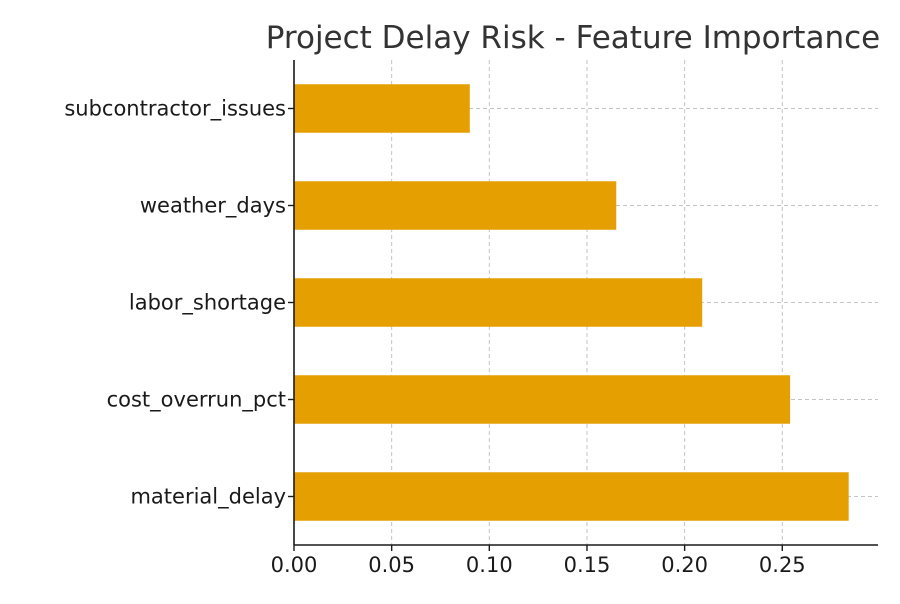 Image resolution: width=900 pixels, height=604 pixels. Describe the element at coordinates (782, 565) in the screenshot. I see `x-tick-label: 0.25` at that location.